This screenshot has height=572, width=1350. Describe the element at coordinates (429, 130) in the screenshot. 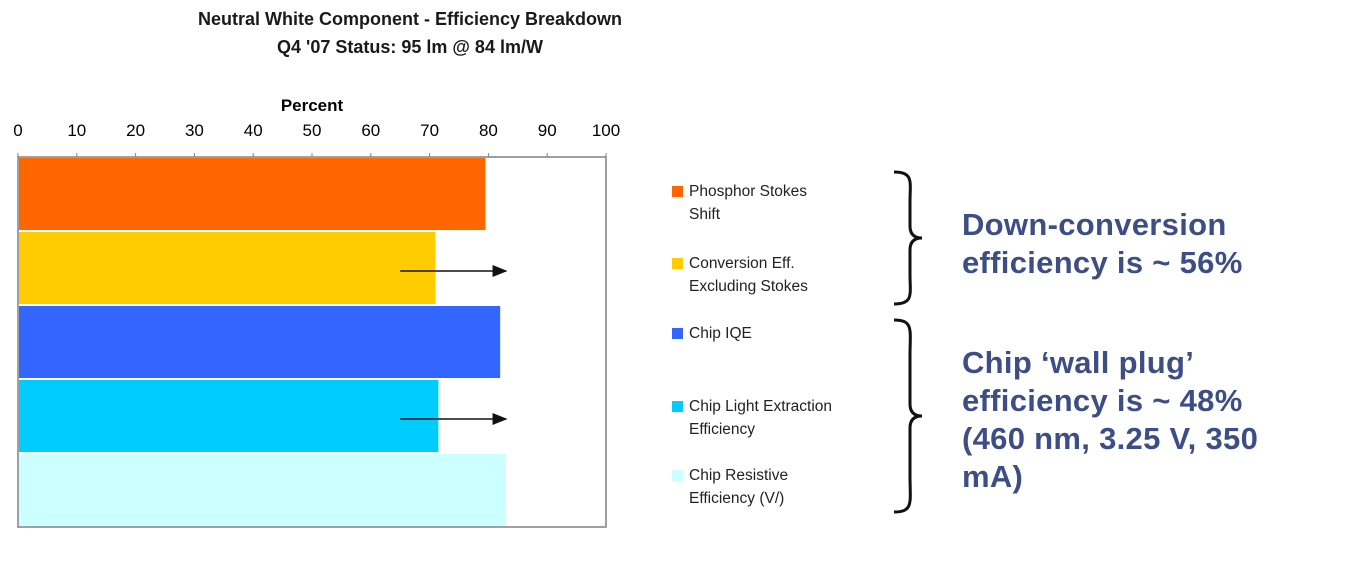

I see `x-tick-label: 70` at that location.